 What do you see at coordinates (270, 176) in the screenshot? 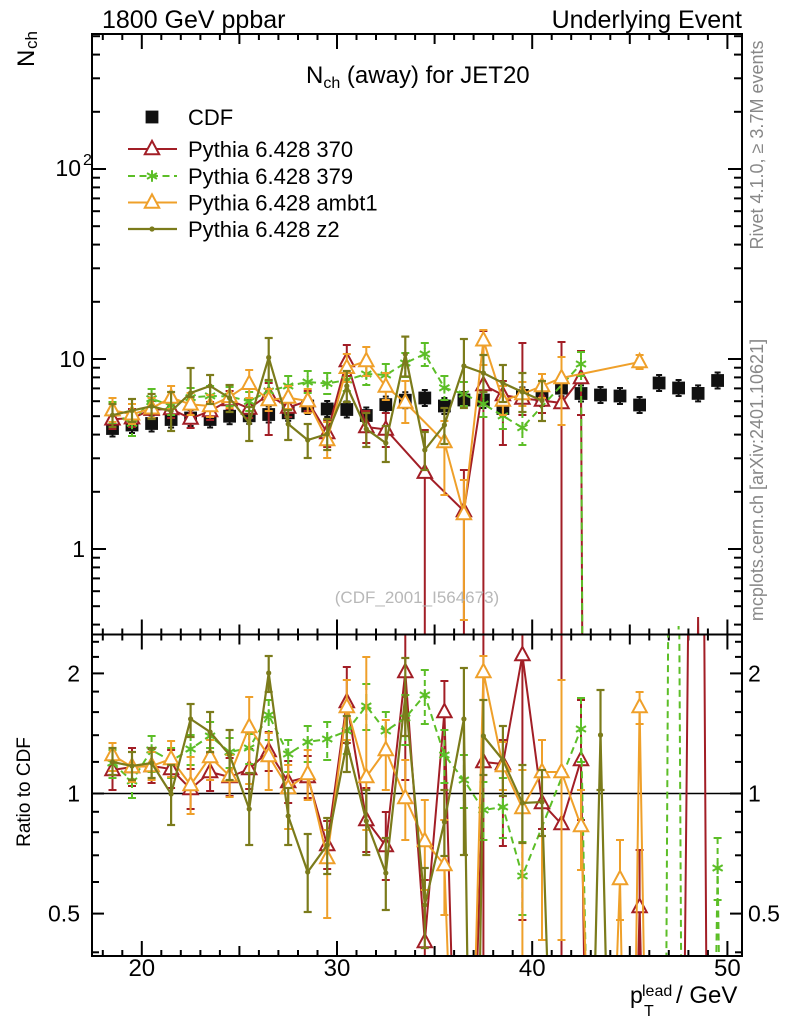
I see `svg-text: Pythia 6.428 379` at bounding box center [270, 176].